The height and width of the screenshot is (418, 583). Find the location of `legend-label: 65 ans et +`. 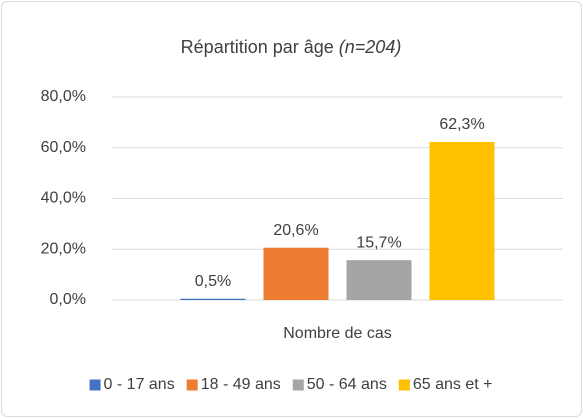

legend-label: 65 ans et + is located at coordinates (453, 384).